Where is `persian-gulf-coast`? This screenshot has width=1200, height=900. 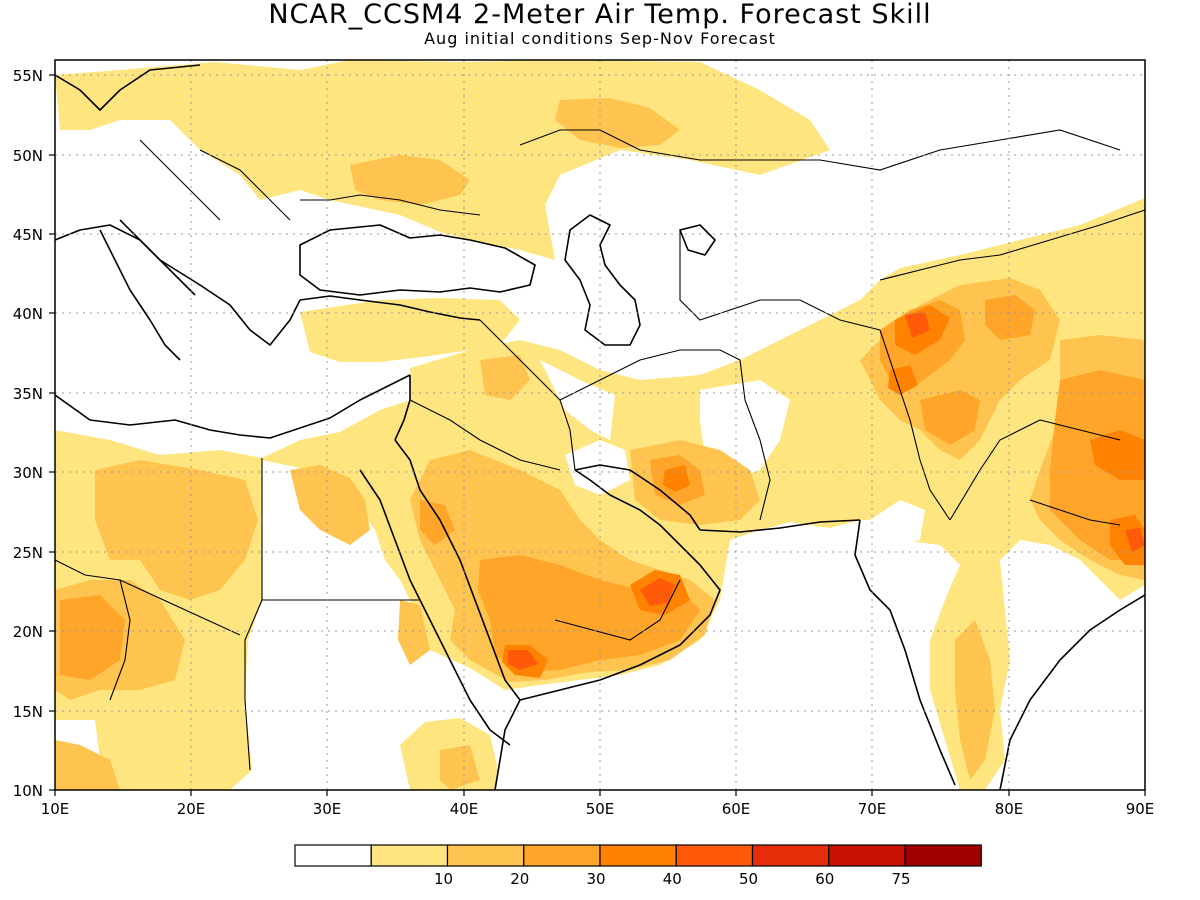
persian-gulf-coast is located at coordinates (637, 497).